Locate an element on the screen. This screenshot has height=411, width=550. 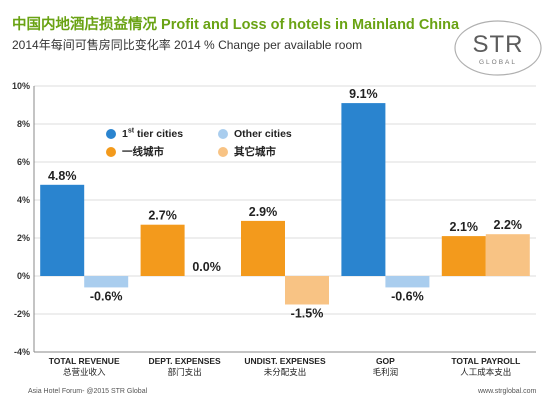
category-label-cn: 部门支出 is located at coordinates (185, 372).